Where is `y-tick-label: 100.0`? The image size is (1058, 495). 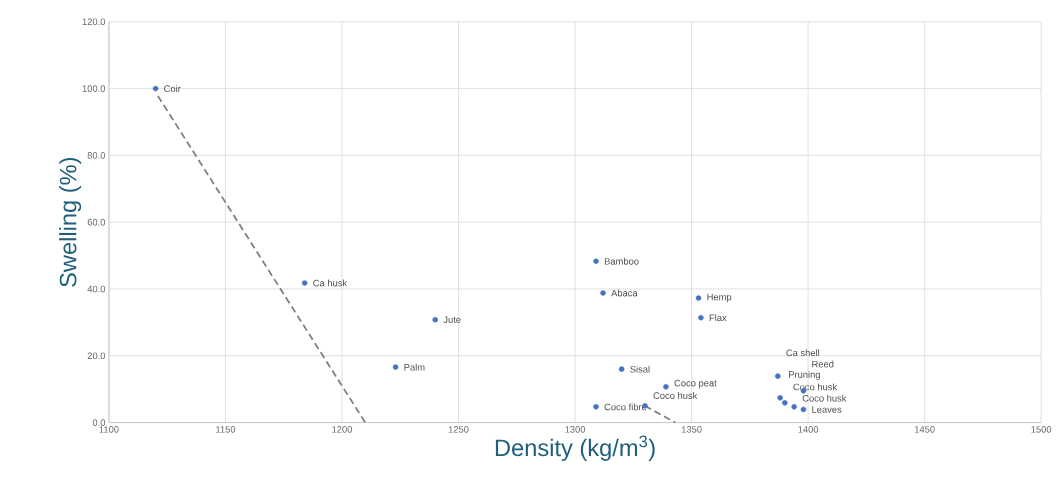 y-tick-label: 100.0 is located at coordinates (94, 88).